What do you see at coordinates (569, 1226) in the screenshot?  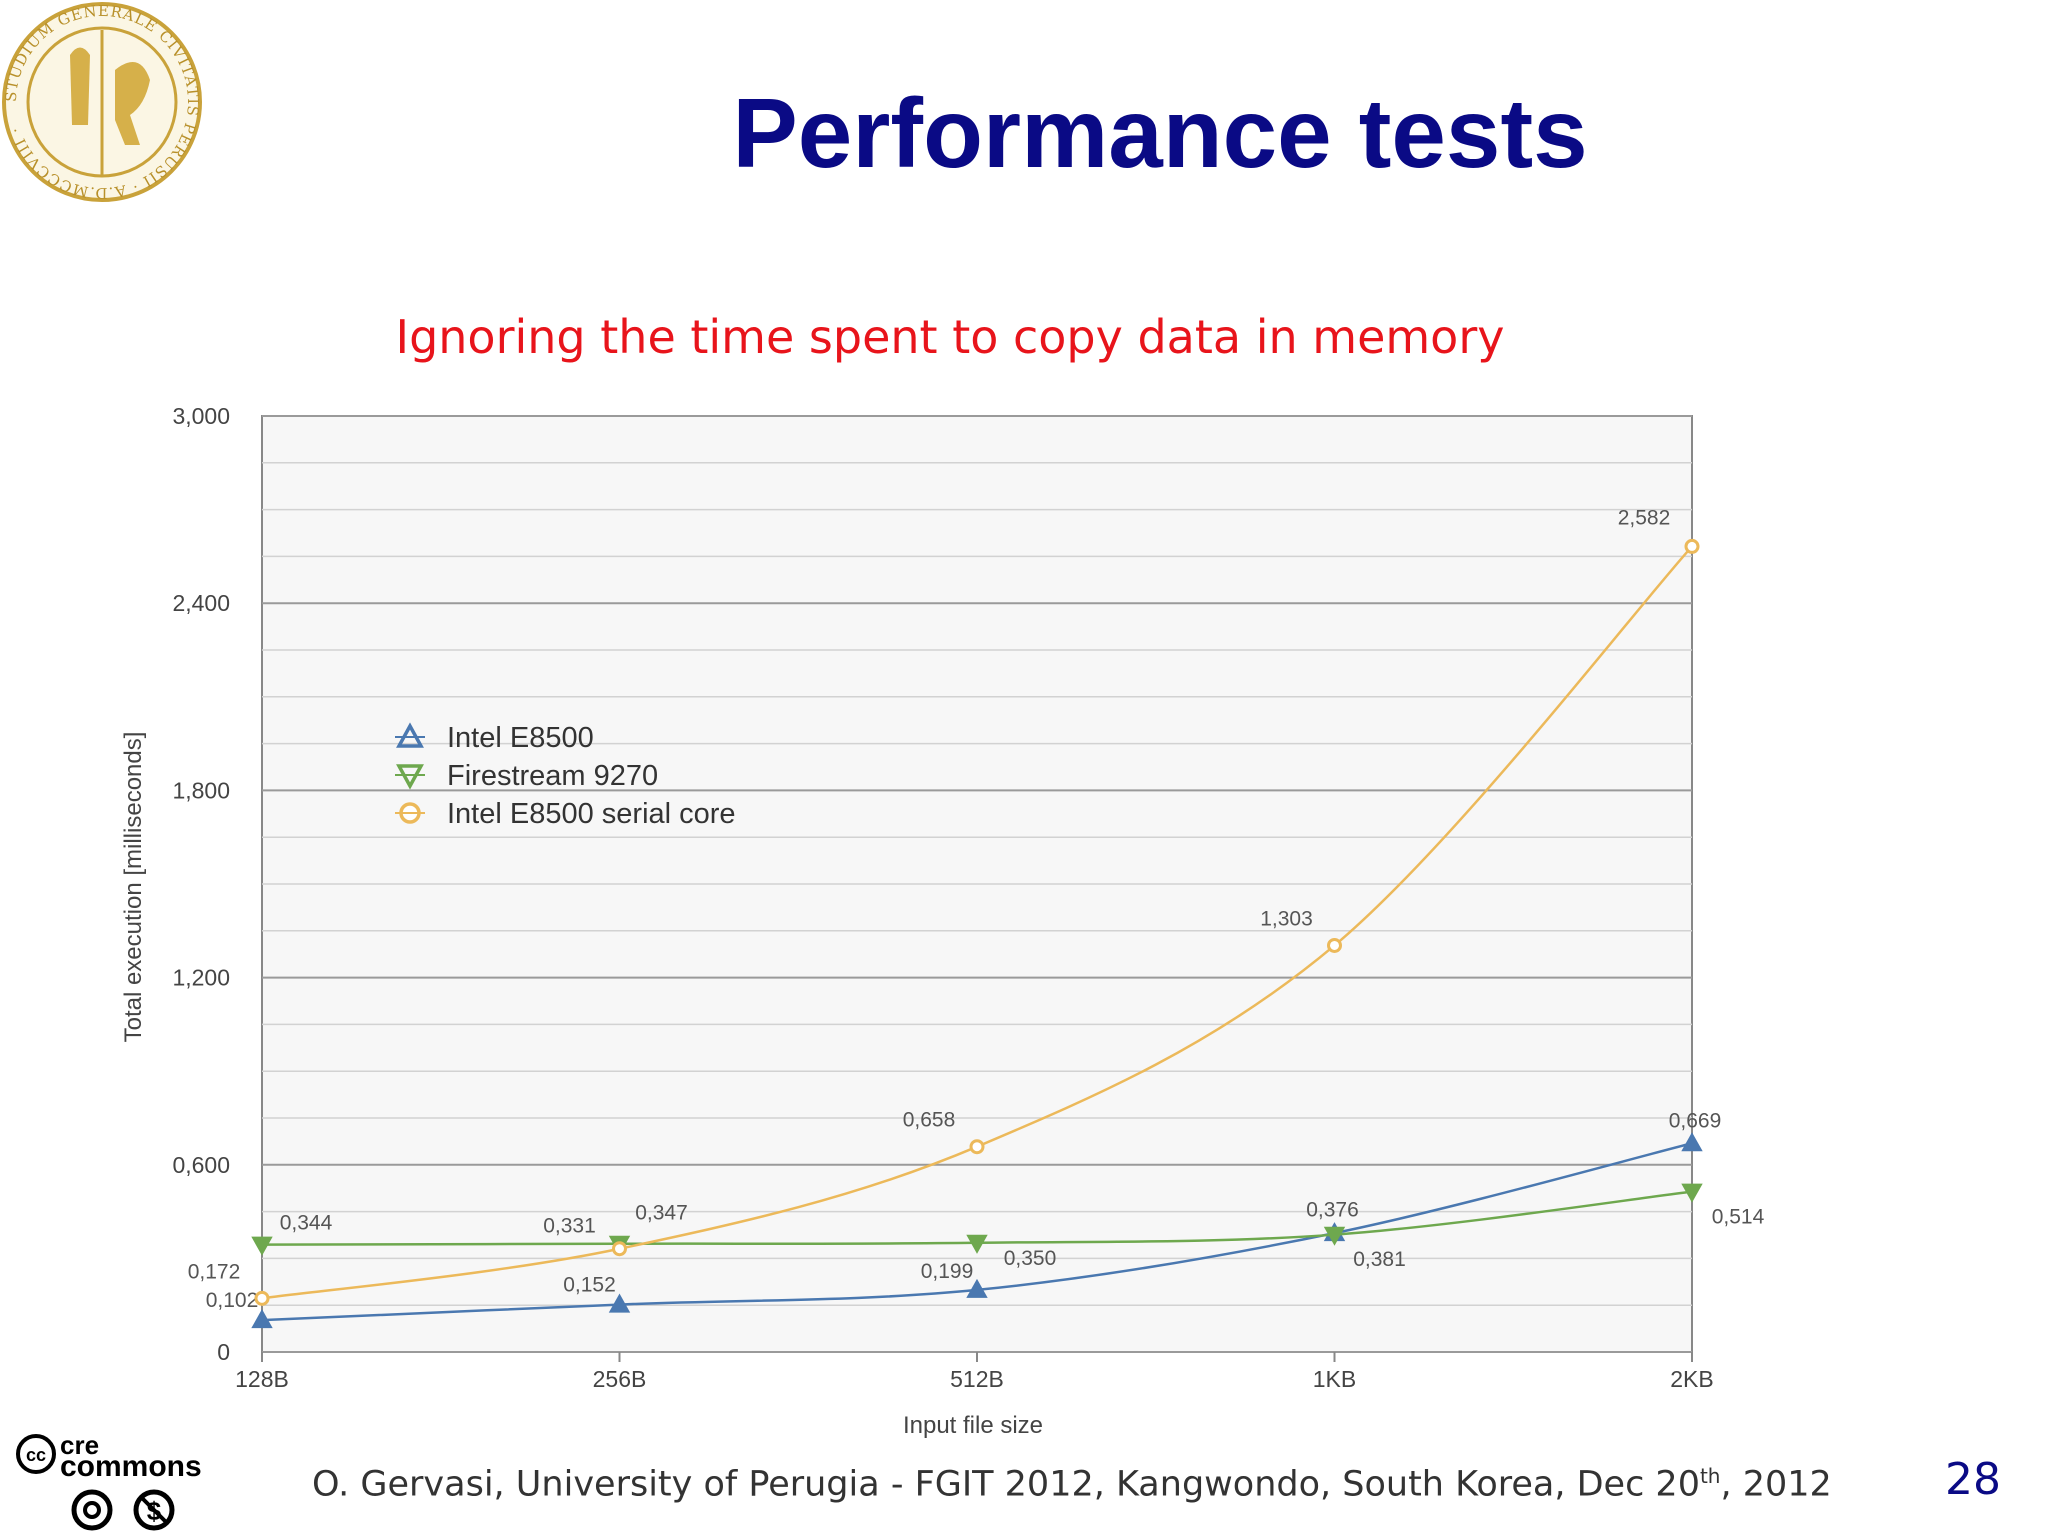 I see `intel-e8500-serial-data-label: 0,331` at bounding box center [569, 1226].